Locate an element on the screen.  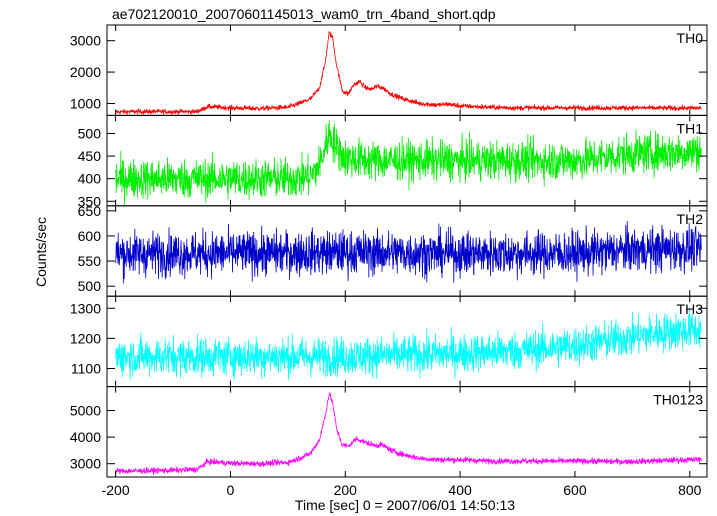
x-tick-label: 800 is located at coordinates (690, 490).